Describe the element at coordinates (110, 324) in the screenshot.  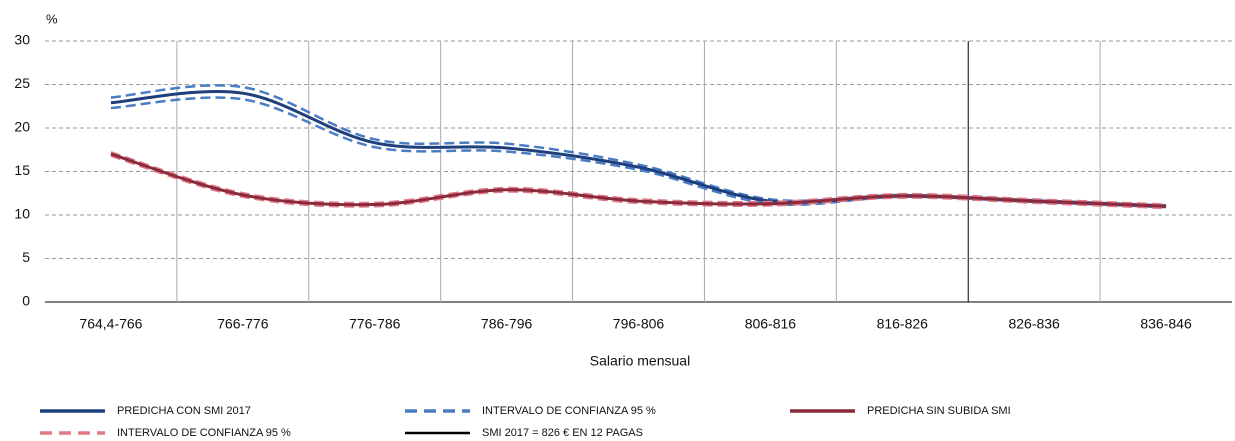
I see `x-tick-label: 764,4-766` at that location.